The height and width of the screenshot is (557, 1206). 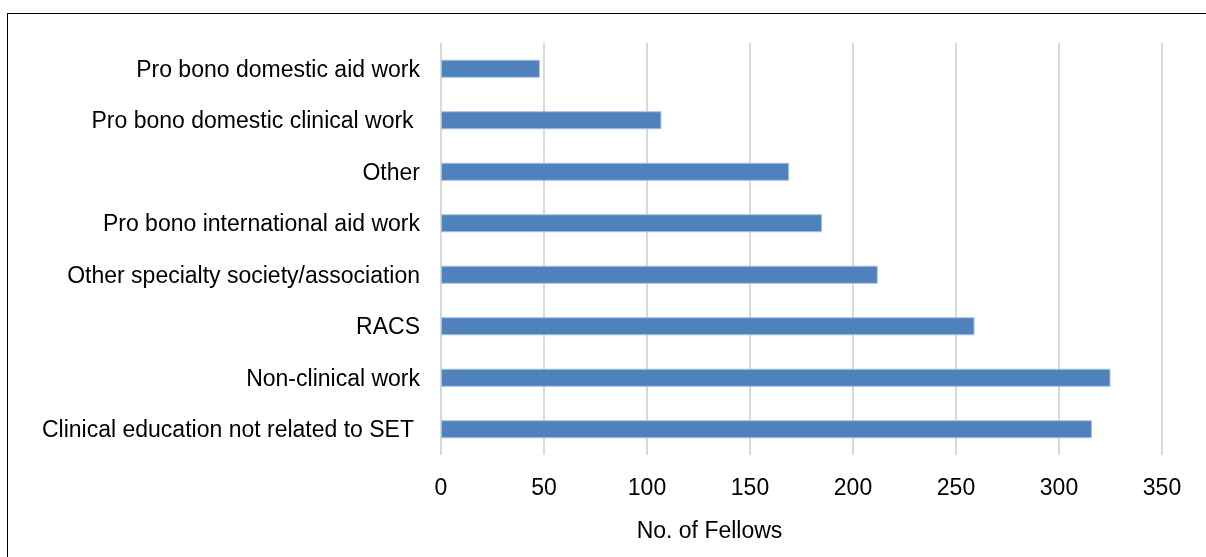 I want to click on y-tick-label: Non-clinical work, so click(x=333, y=377).